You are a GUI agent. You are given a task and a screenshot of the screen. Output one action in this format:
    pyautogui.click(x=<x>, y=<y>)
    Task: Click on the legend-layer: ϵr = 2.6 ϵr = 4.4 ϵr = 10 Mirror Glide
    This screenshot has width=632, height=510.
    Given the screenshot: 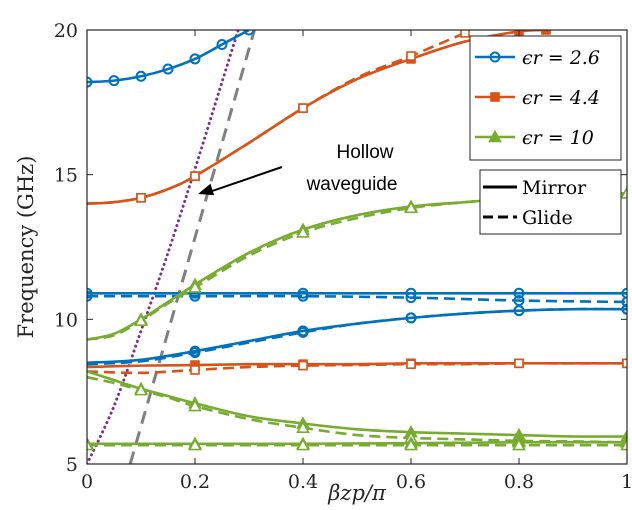 What is the action you would take?
    pyautogui.click(x=545, y=135)
    